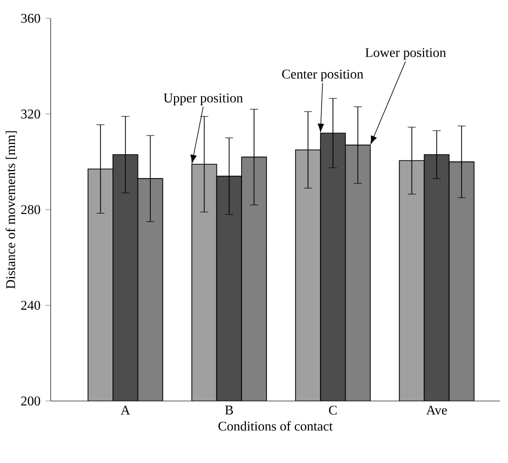  What do you see at coordinates (229, 410) in the screenshot?
I see `x-tick-label: B` at bounding box center [229, 410].